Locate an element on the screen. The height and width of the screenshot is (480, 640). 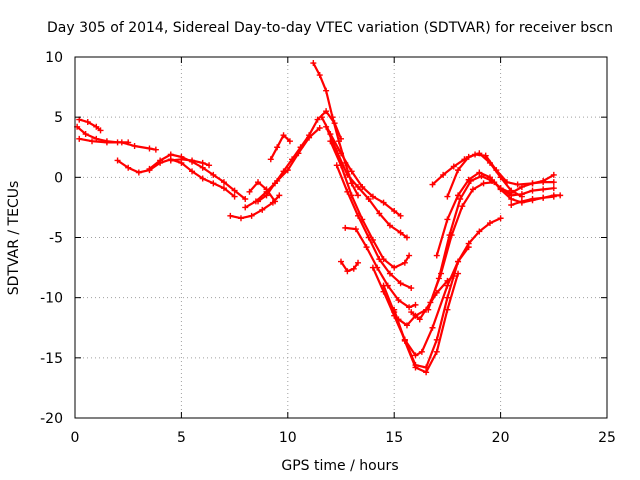
x-tick-label: 10 is located at coordinates (288, 438).